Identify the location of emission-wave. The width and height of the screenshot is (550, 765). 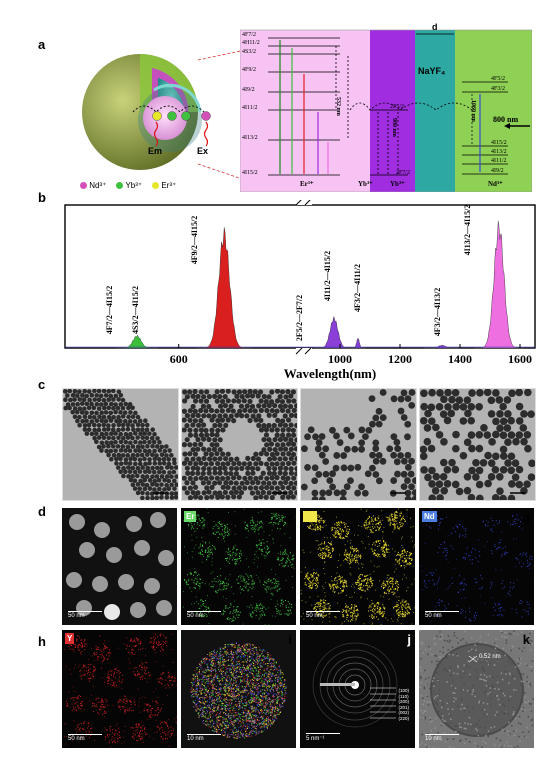
(156, 134).